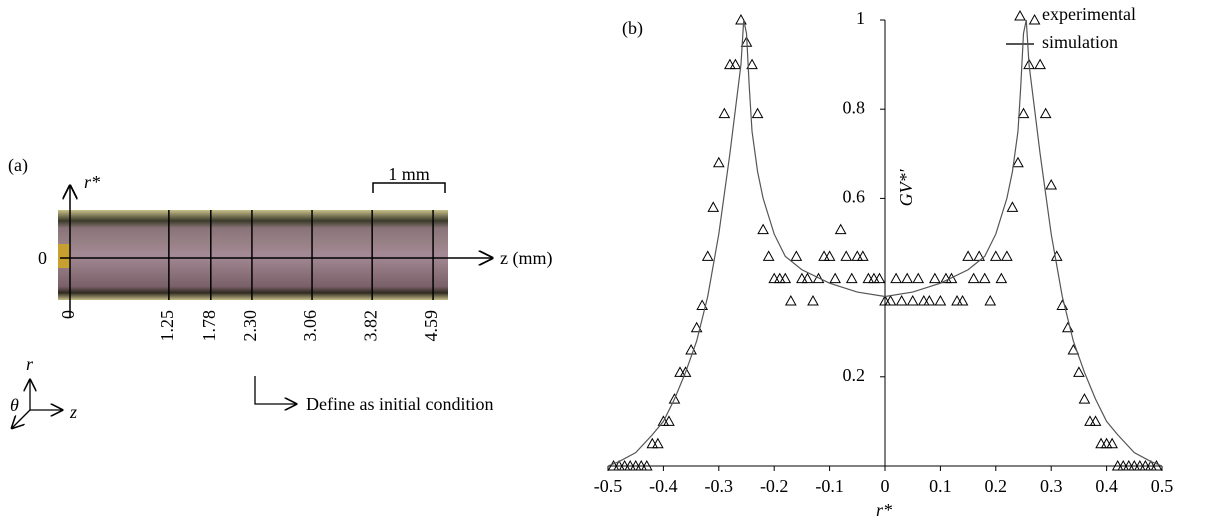 This screenshot has width=1225, height=522. Describe the element at coordinates (209, 326) in the screenshot. I see `z-tick-label: 1.78` at that location.